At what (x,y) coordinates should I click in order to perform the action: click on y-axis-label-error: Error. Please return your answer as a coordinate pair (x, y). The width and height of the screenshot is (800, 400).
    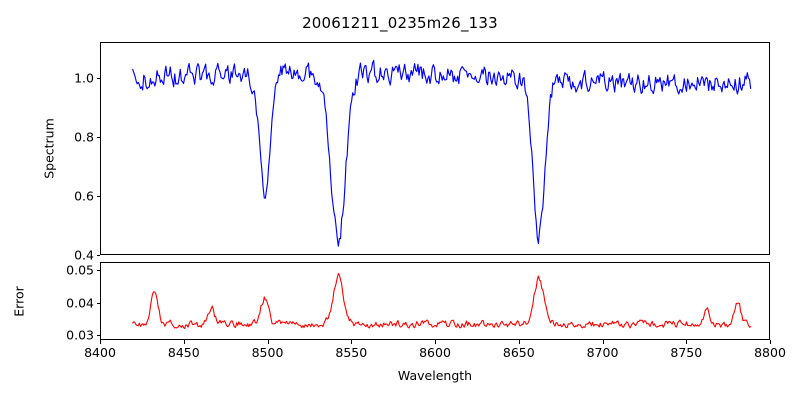
    Looking at the image, I should click on (19, 301).